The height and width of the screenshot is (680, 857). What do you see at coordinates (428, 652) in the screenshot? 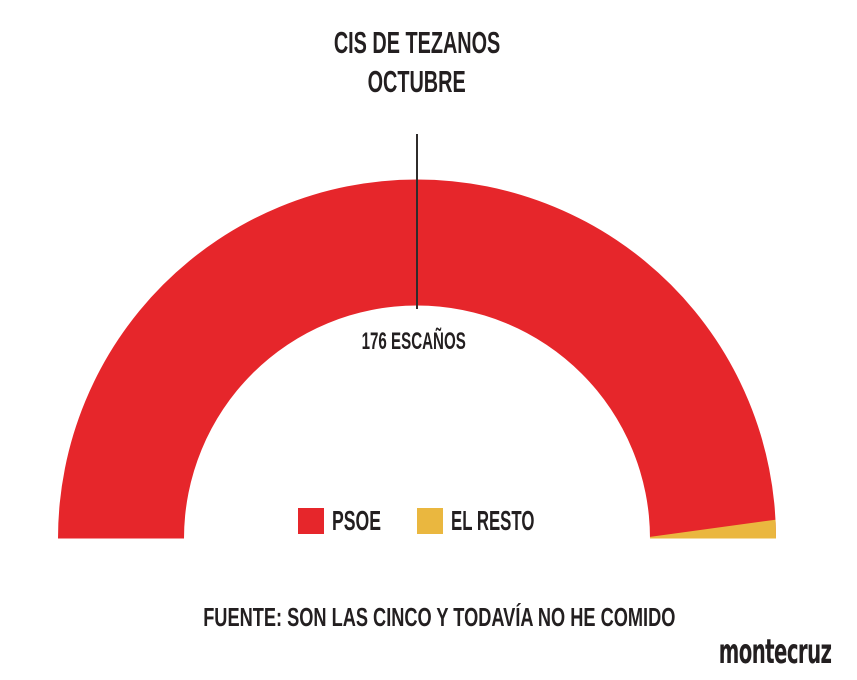
I see `author-signature: montecruz` at bounding box center [428, 652].